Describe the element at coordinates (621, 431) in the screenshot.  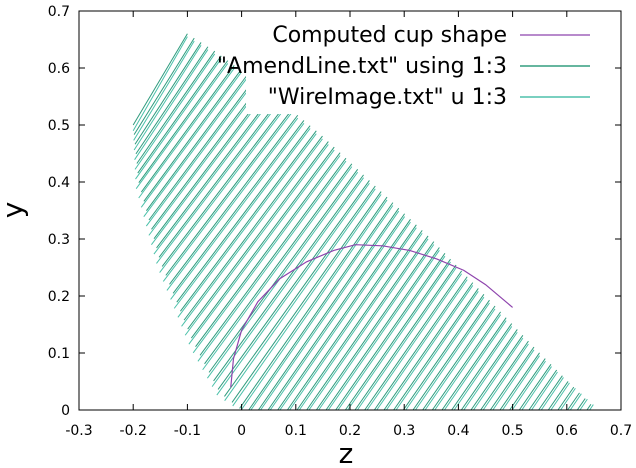
I see `x-tick-label: 0.7` at that location.